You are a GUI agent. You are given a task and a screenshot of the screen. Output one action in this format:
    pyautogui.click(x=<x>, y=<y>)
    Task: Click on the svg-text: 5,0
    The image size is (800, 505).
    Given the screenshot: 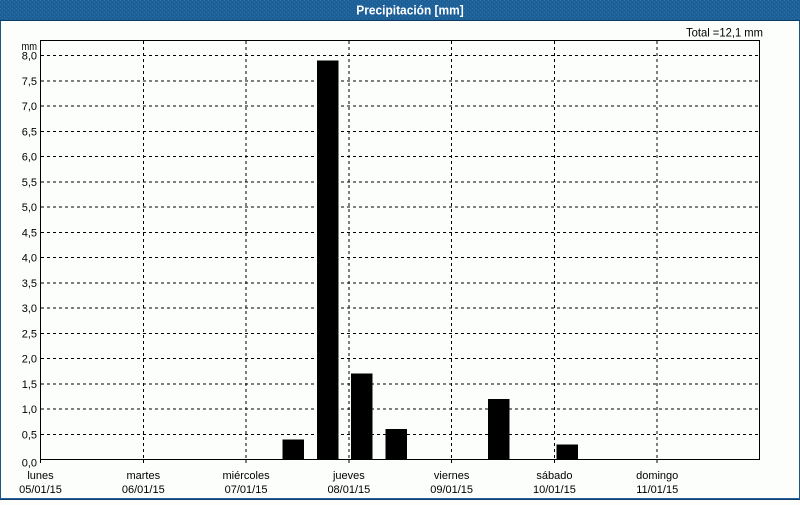 What is the action you would take?
    pyautogui.click(x=29, y=208)
    